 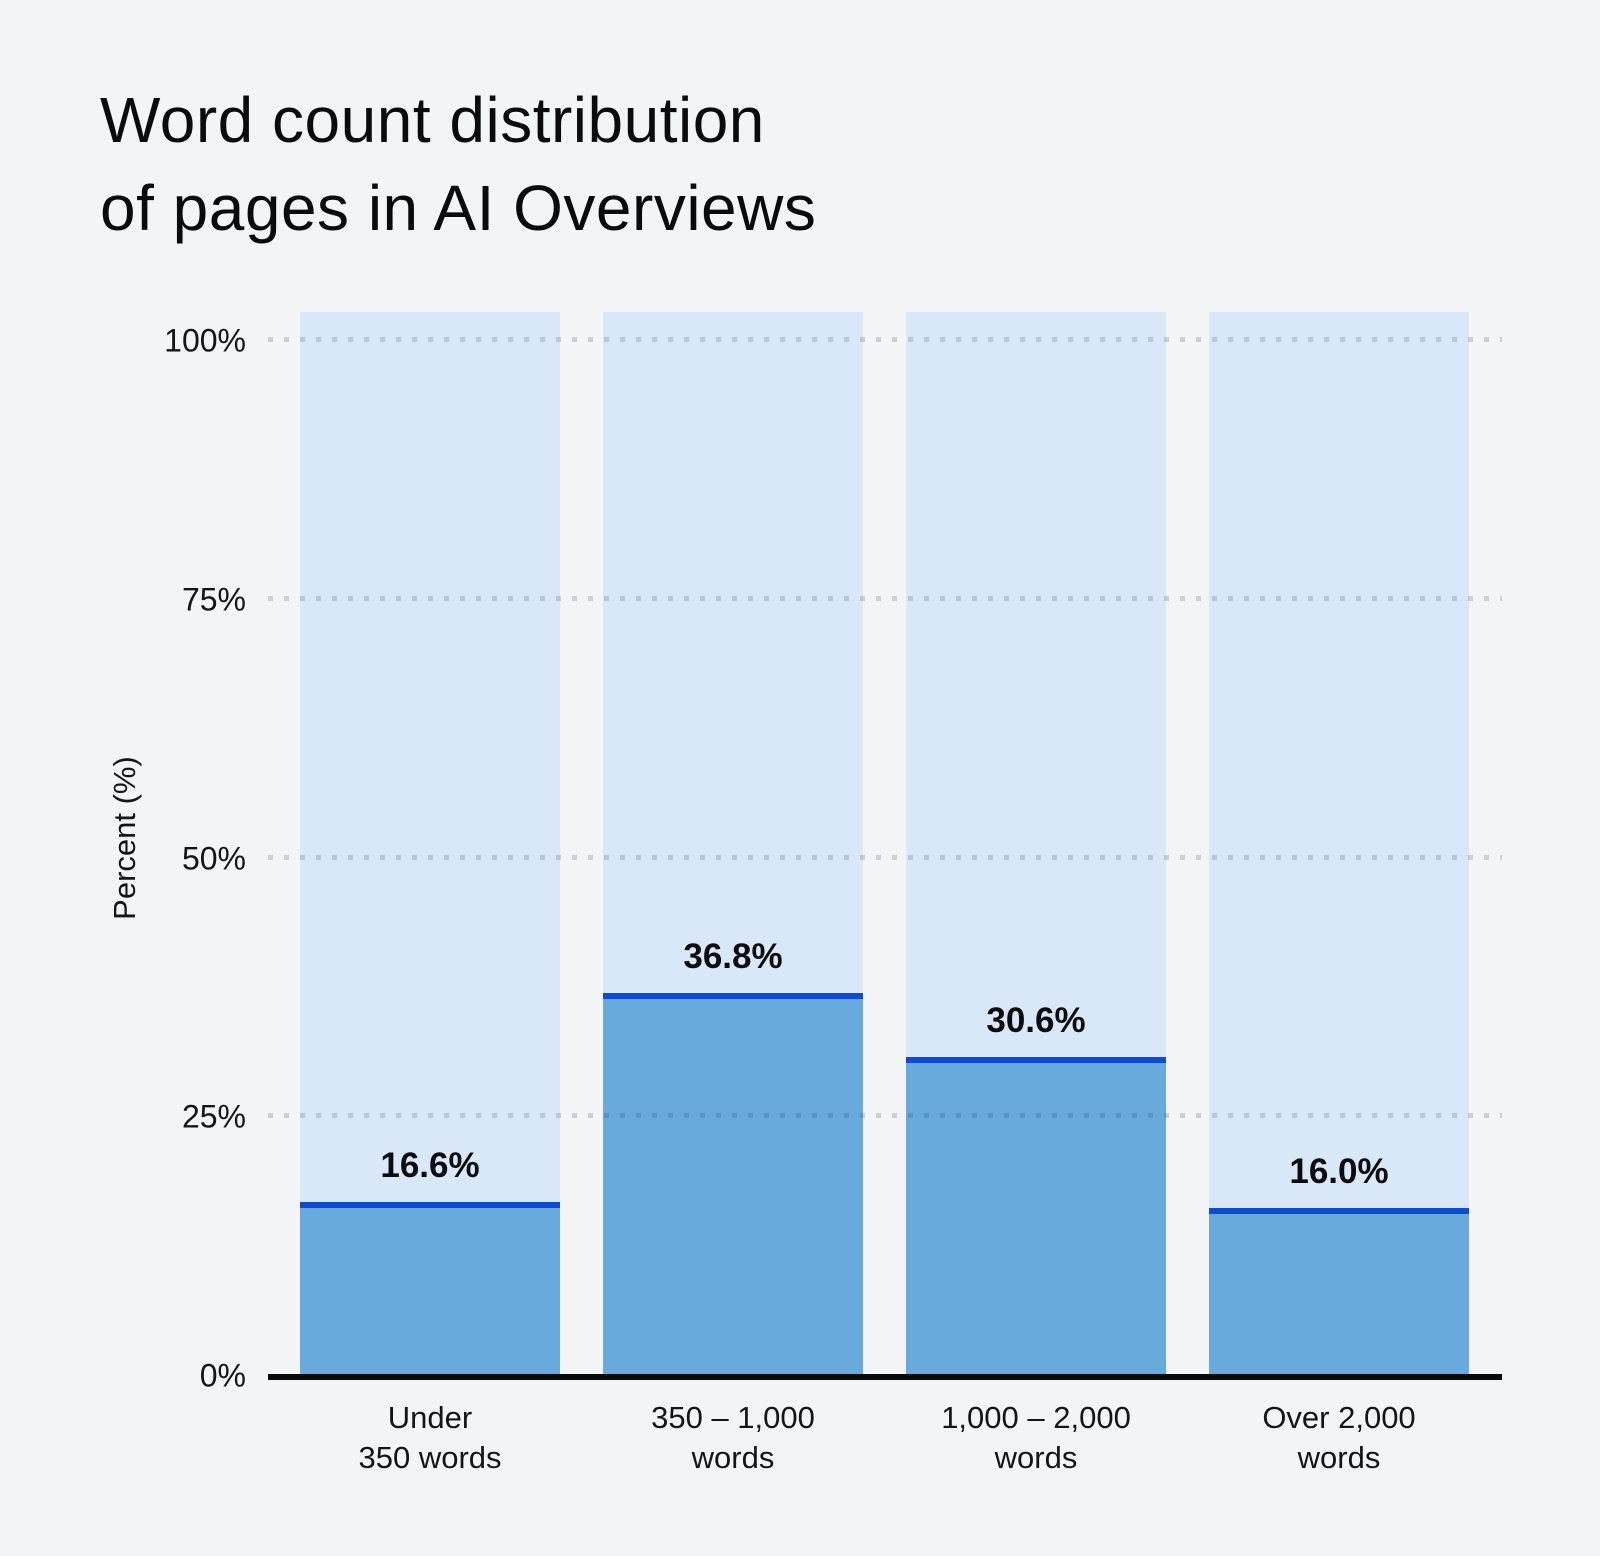 What do you see at coordinates (885, 1377) in the screenshot?
I see `x-axis-line` at bounding box center [885, 1377].